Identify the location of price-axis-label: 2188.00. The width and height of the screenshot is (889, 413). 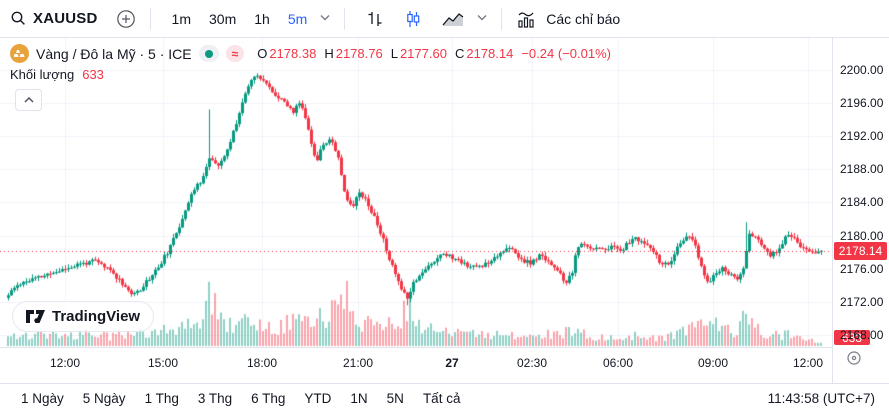
(862, 169).